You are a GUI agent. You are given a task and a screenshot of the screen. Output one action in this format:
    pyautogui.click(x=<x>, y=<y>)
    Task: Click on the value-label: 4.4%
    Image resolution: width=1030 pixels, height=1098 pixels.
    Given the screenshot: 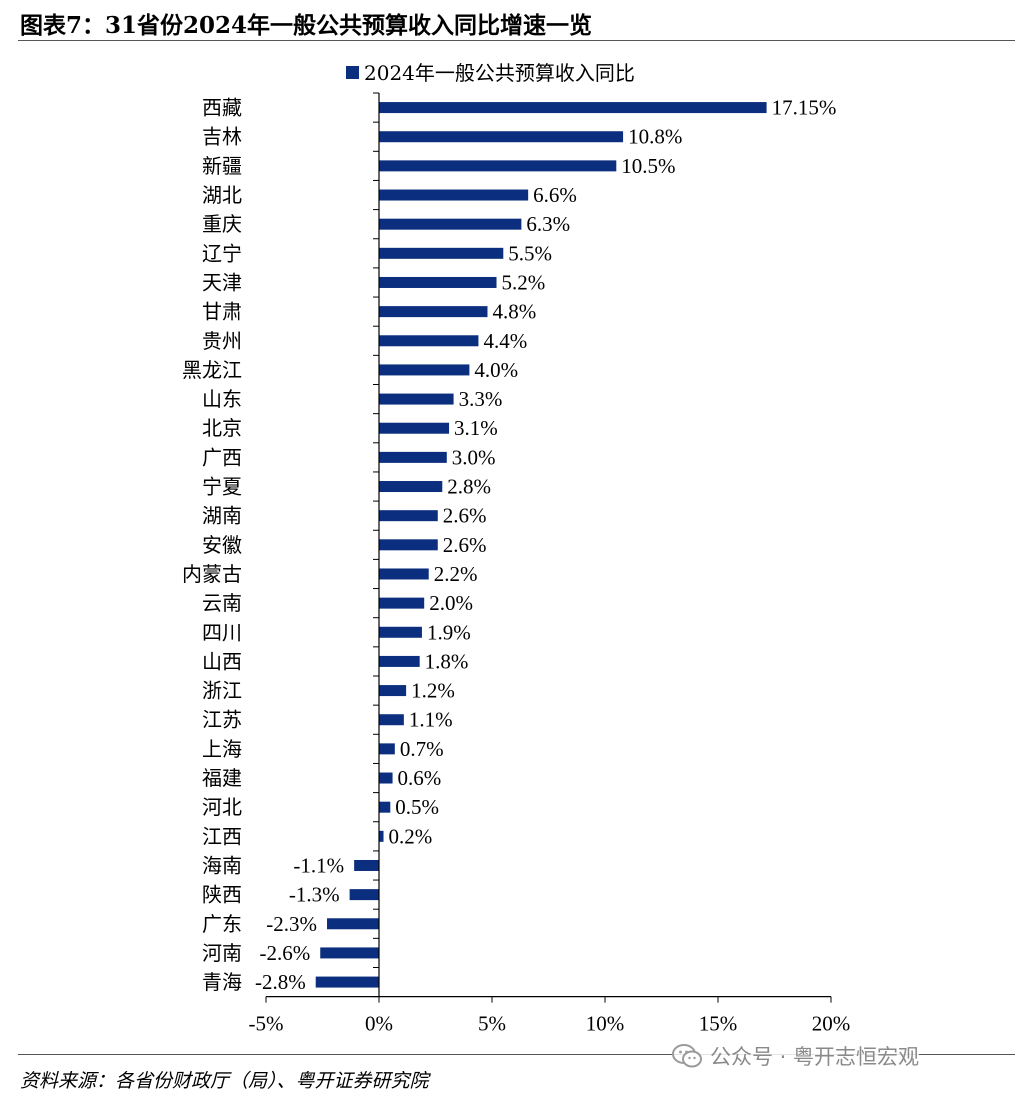 What is the action you would take?
    pyautogui.click(x=505, y=341)
    